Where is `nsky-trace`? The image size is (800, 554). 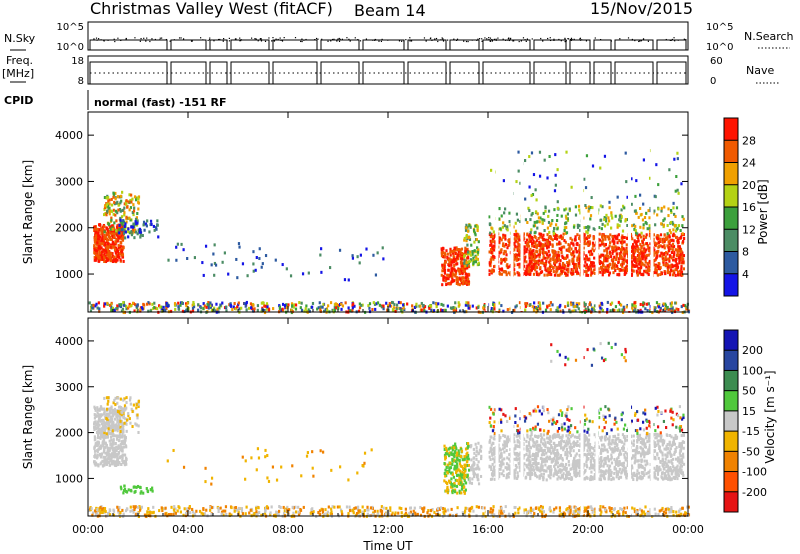
nsky-trace is located at coordinates (388, 43).